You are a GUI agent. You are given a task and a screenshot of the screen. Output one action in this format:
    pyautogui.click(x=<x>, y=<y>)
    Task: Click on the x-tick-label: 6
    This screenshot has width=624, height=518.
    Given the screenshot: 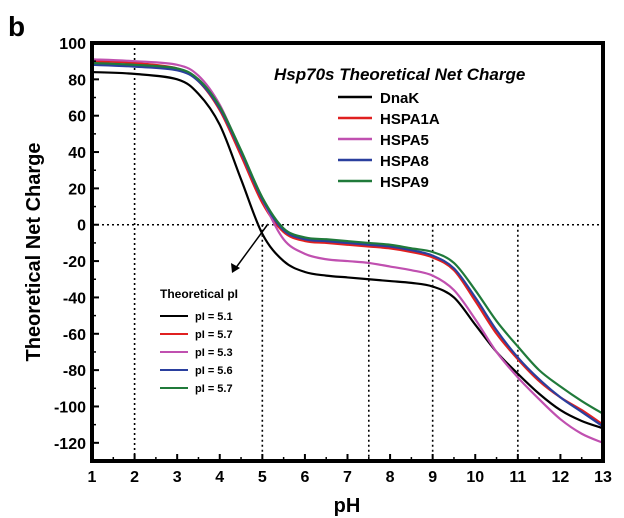 What is the action you would take?
    pyautogui.click(x=304, y=477)
    